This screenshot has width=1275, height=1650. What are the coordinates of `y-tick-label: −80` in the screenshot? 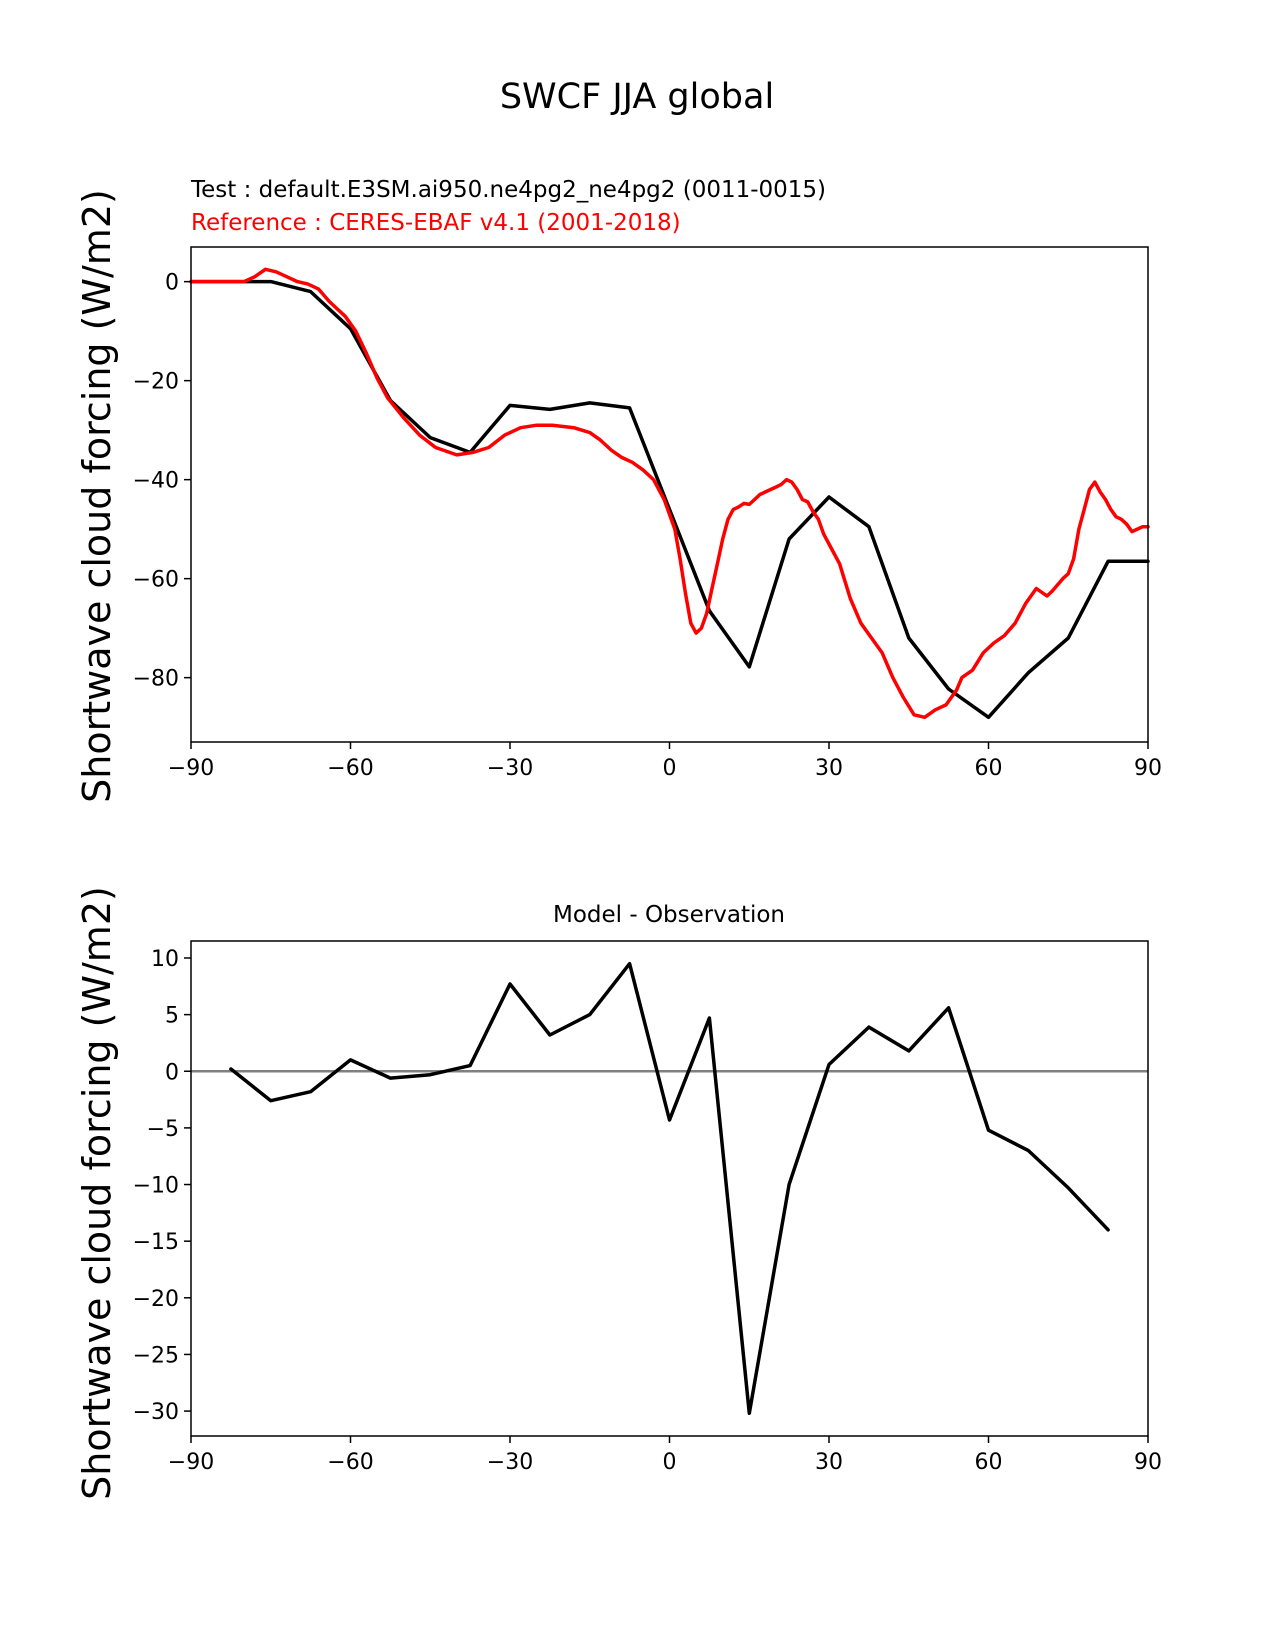 It's located at (156, 679).